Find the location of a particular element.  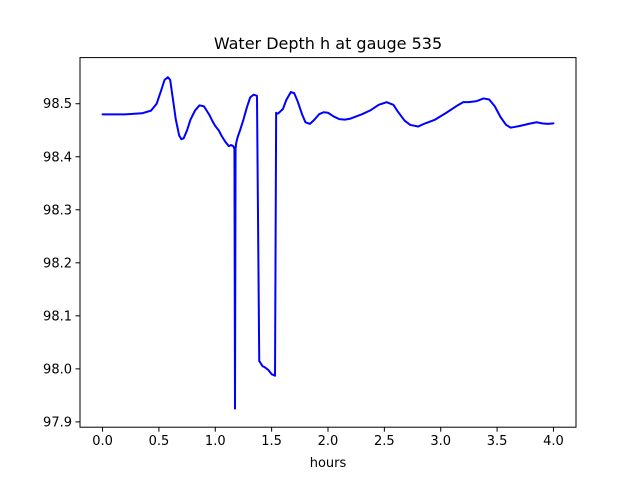

x-tick-label: 4.0 is located at coordinates (553, 441).